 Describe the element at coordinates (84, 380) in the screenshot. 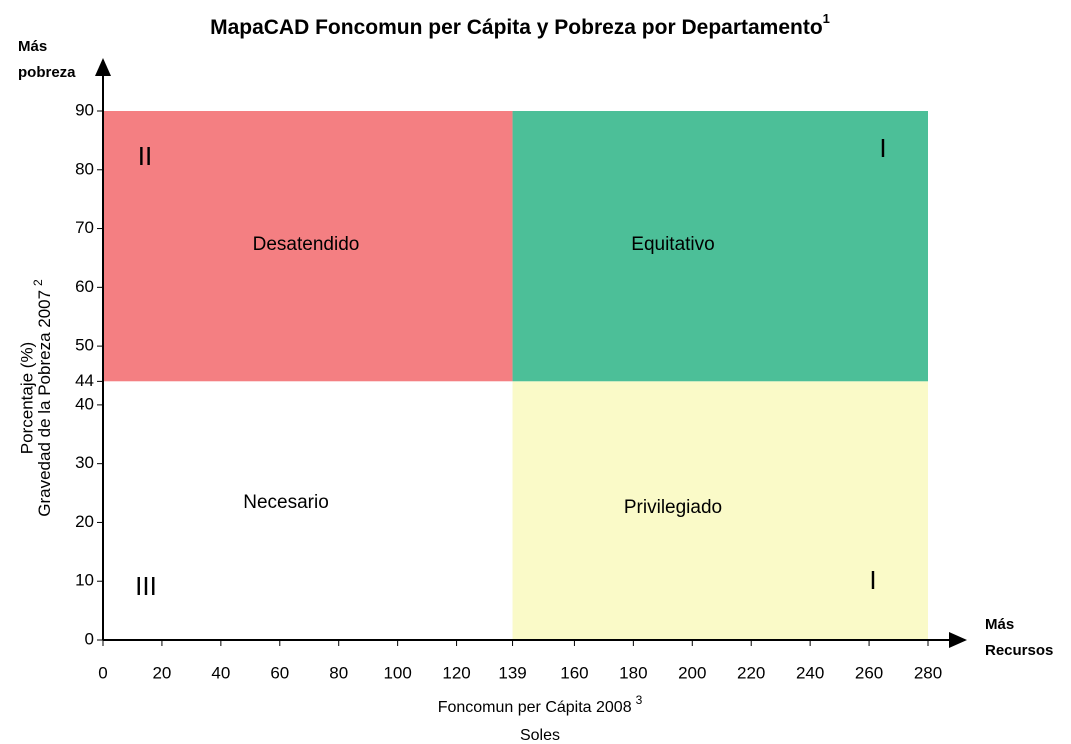

I see `y-tick-label: 44` at that location.